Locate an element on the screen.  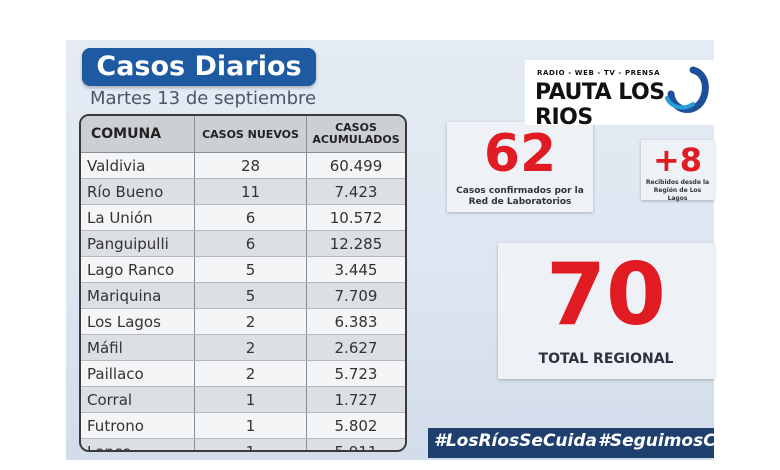
cell-casos-acumulados: 5.802 is located at coordinates (356, 425).